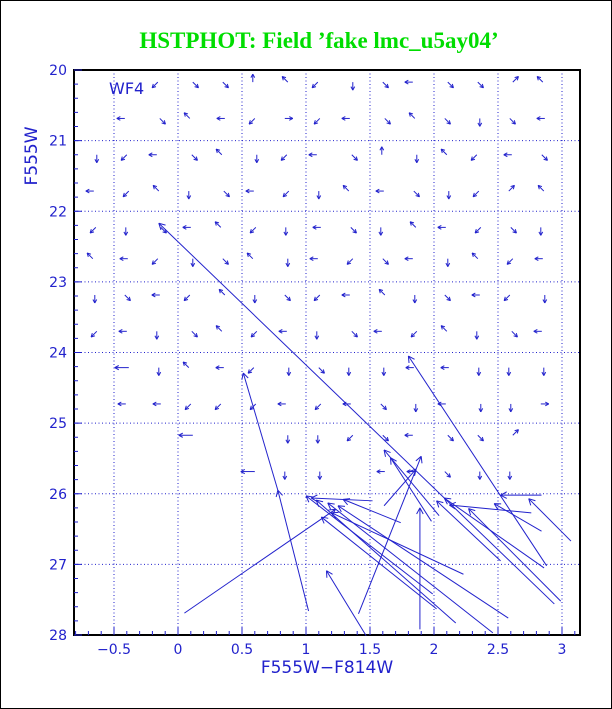  Describe the element at coordinates (306, 650) in the screenshot. I see `x-tick-label: 1` at that location.